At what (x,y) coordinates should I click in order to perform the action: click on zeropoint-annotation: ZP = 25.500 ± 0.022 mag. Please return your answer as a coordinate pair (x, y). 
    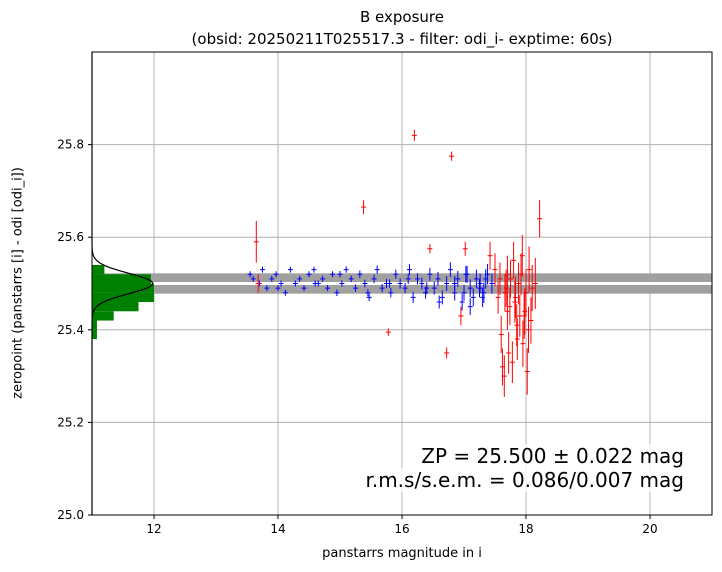
    Looking at the image, I should click on (552, 456).